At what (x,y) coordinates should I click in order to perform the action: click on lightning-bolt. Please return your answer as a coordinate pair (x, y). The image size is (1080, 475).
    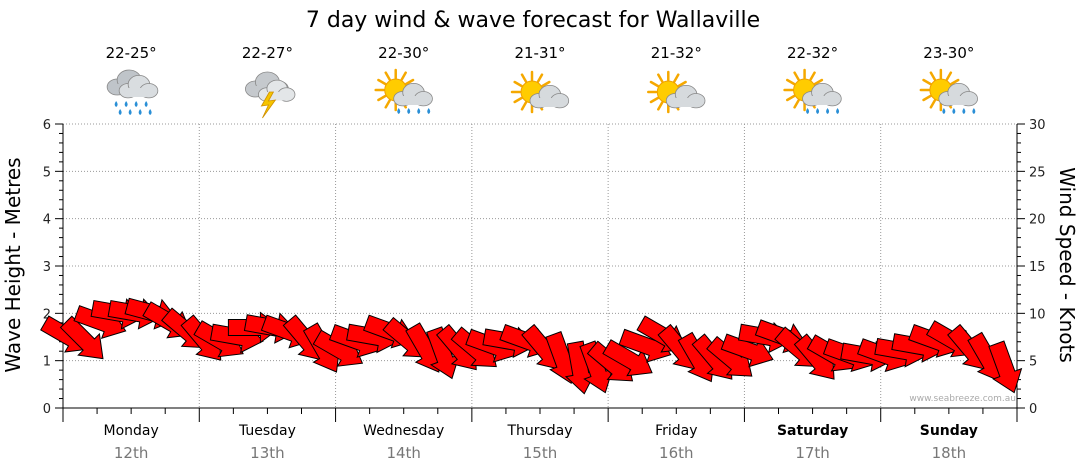
    Looking at the image, I should click on (268, 105).